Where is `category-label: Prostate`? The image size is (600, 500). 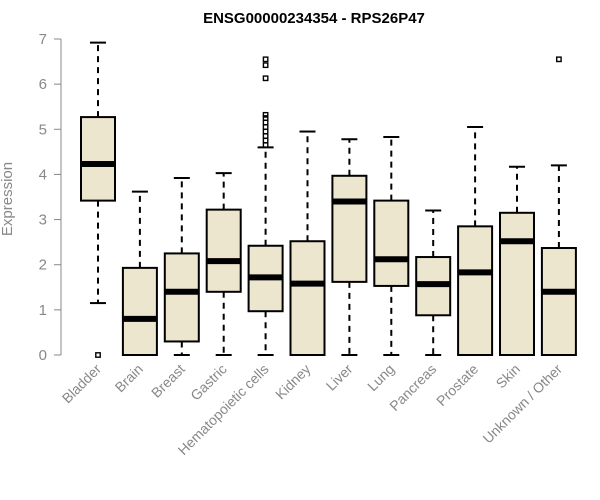 category-label: Prostate is located at coordinates (457, 385).